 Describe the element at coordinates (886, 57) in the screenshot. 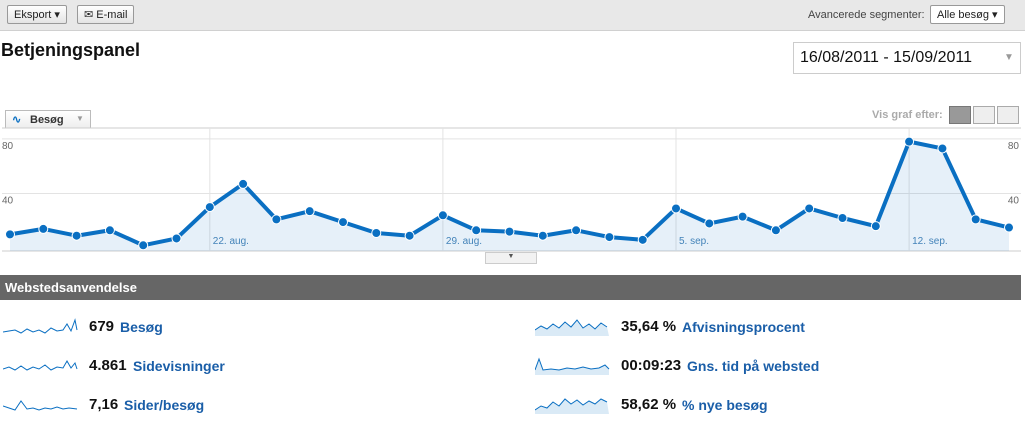

I see `date-range: 16/08/2011 - 15/09/2011` at that location.